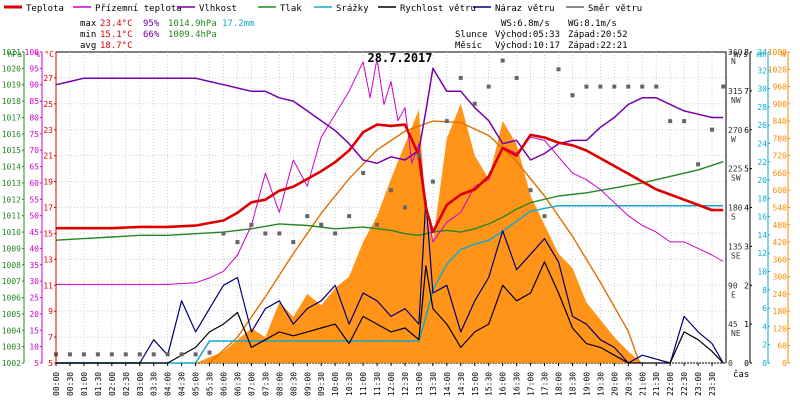  Describe the element at coordinates (780, 294) in the screenshot. I see `right-axis-tick-label: 240` at that location.